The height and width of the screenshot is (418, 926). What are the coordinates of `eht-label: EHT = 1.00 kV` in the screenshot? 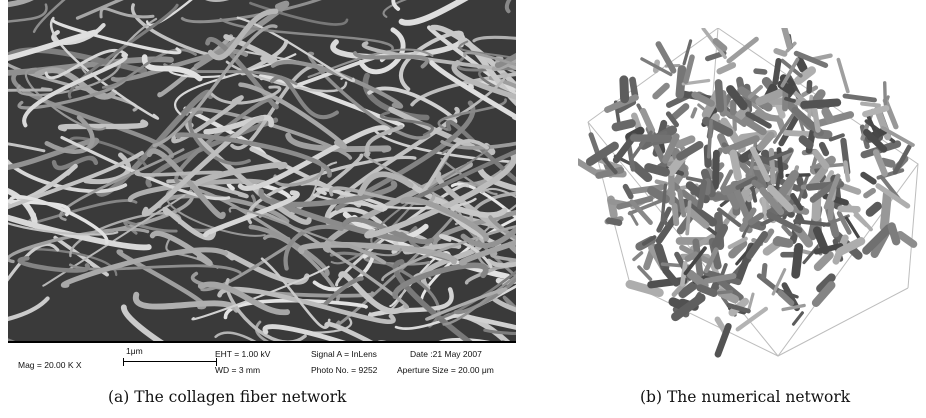 It's located at (243, 354).